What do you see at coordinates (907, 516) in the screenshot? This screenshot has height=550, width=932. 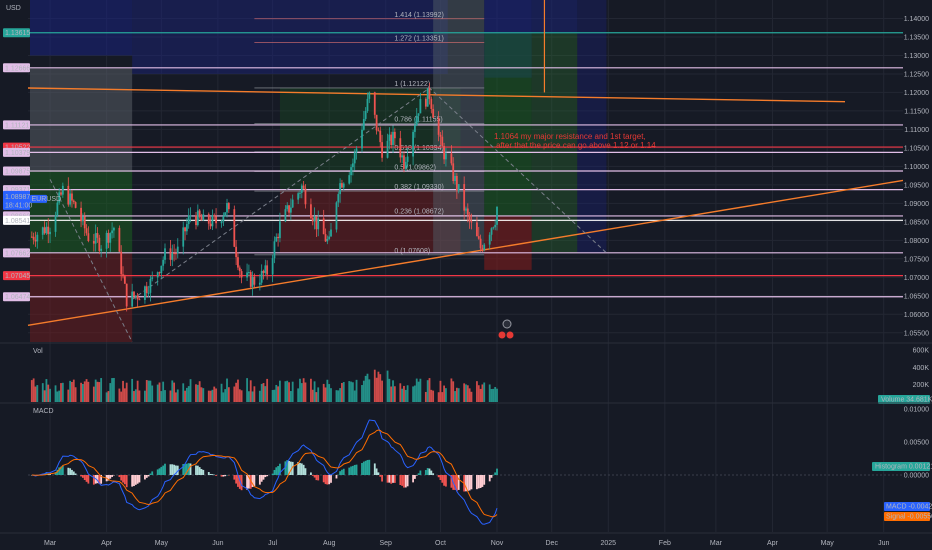 I see `signal-badge` at bounding box center [907, 516].